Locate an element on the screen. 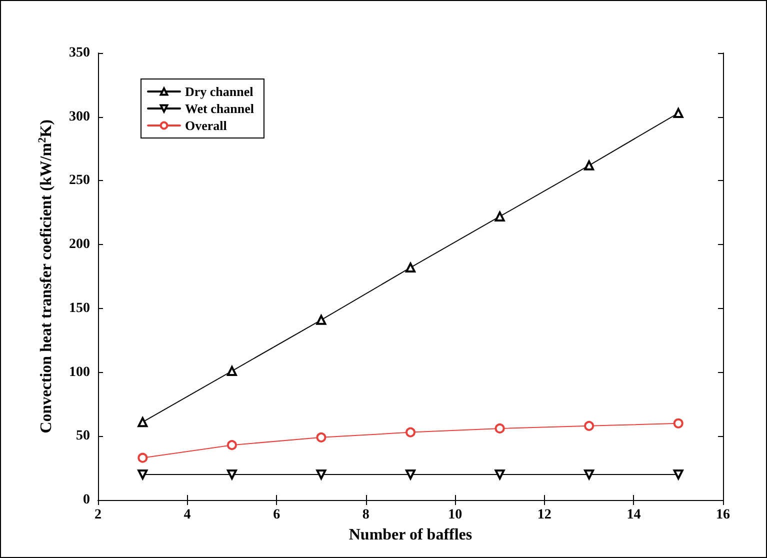  y-tick-label: 100 is located at coordinates (79, 372).